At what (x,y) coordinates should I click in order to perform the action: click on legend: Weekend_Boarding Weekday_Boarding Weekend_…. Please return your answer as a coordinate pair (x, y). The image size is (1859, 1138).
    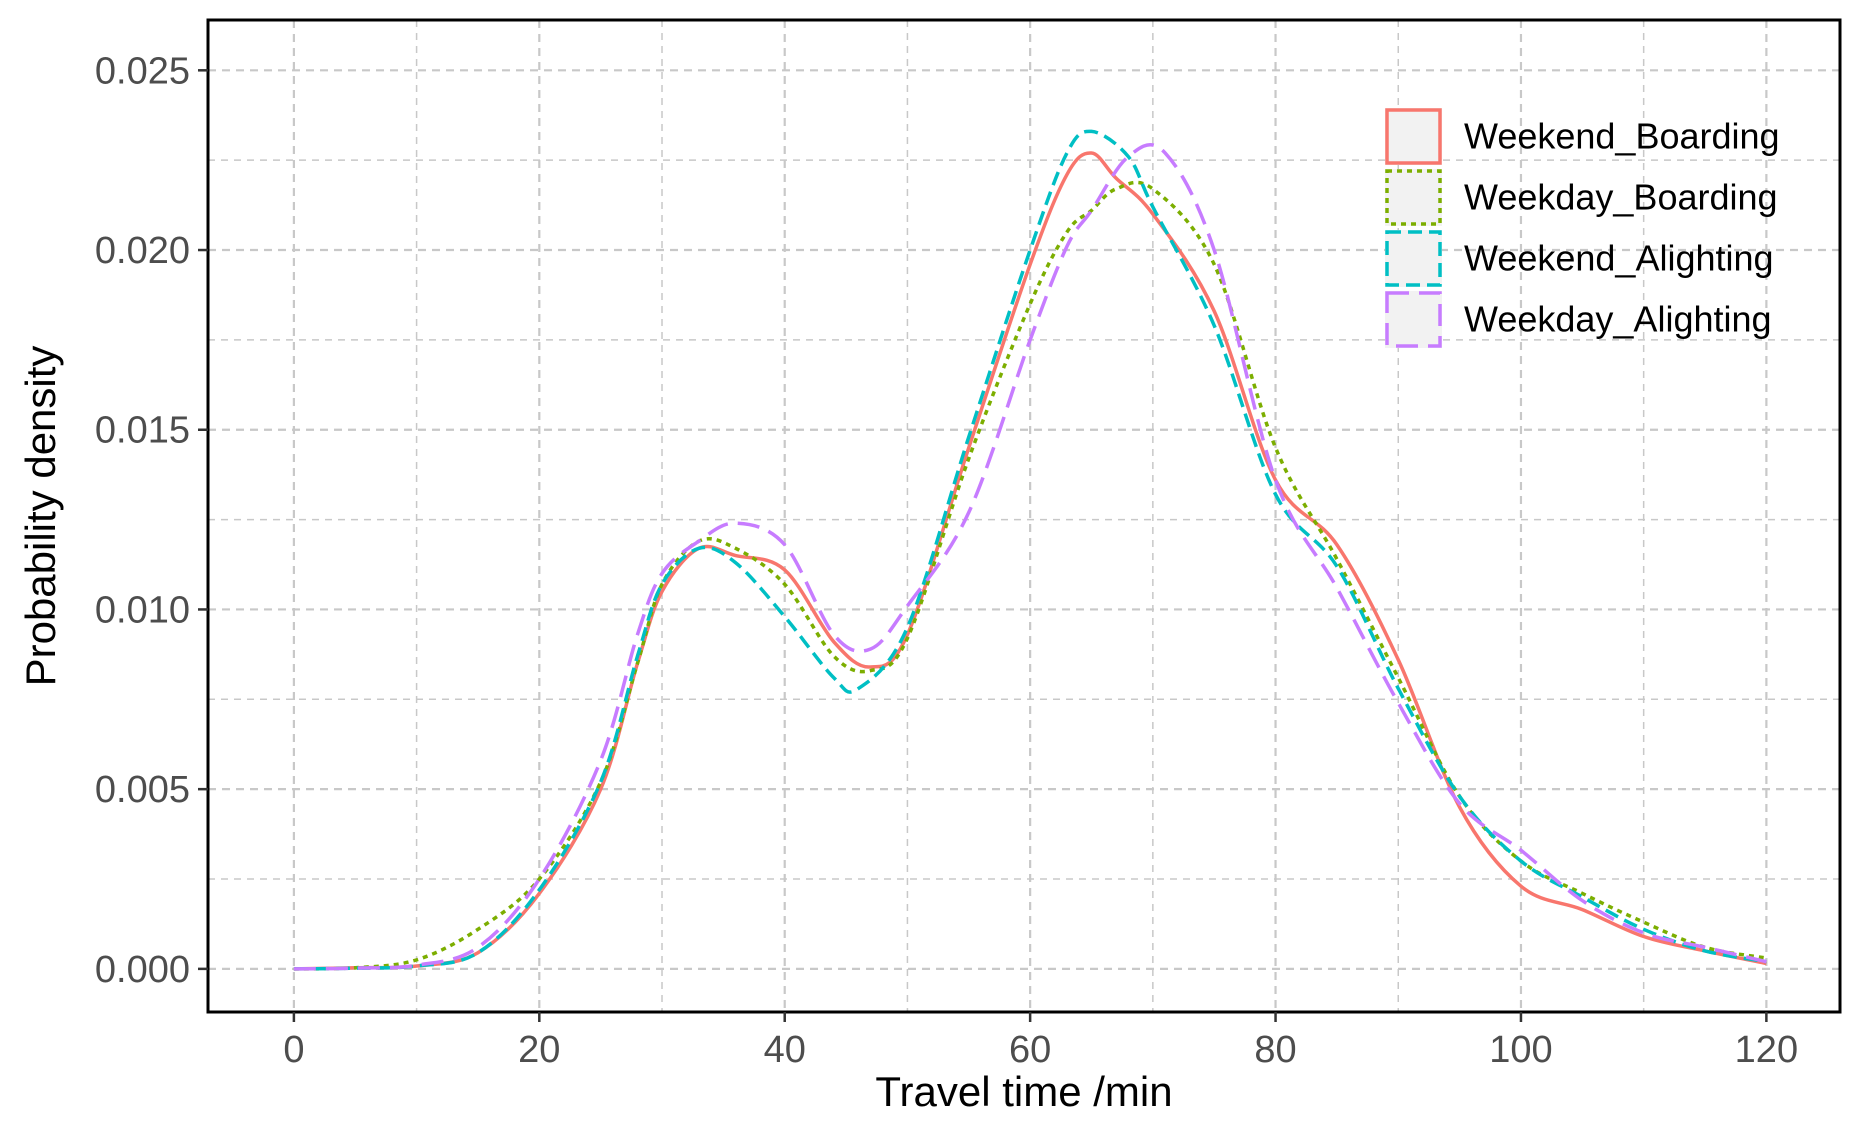
    Looking at the image, I should click on (1582, 228).